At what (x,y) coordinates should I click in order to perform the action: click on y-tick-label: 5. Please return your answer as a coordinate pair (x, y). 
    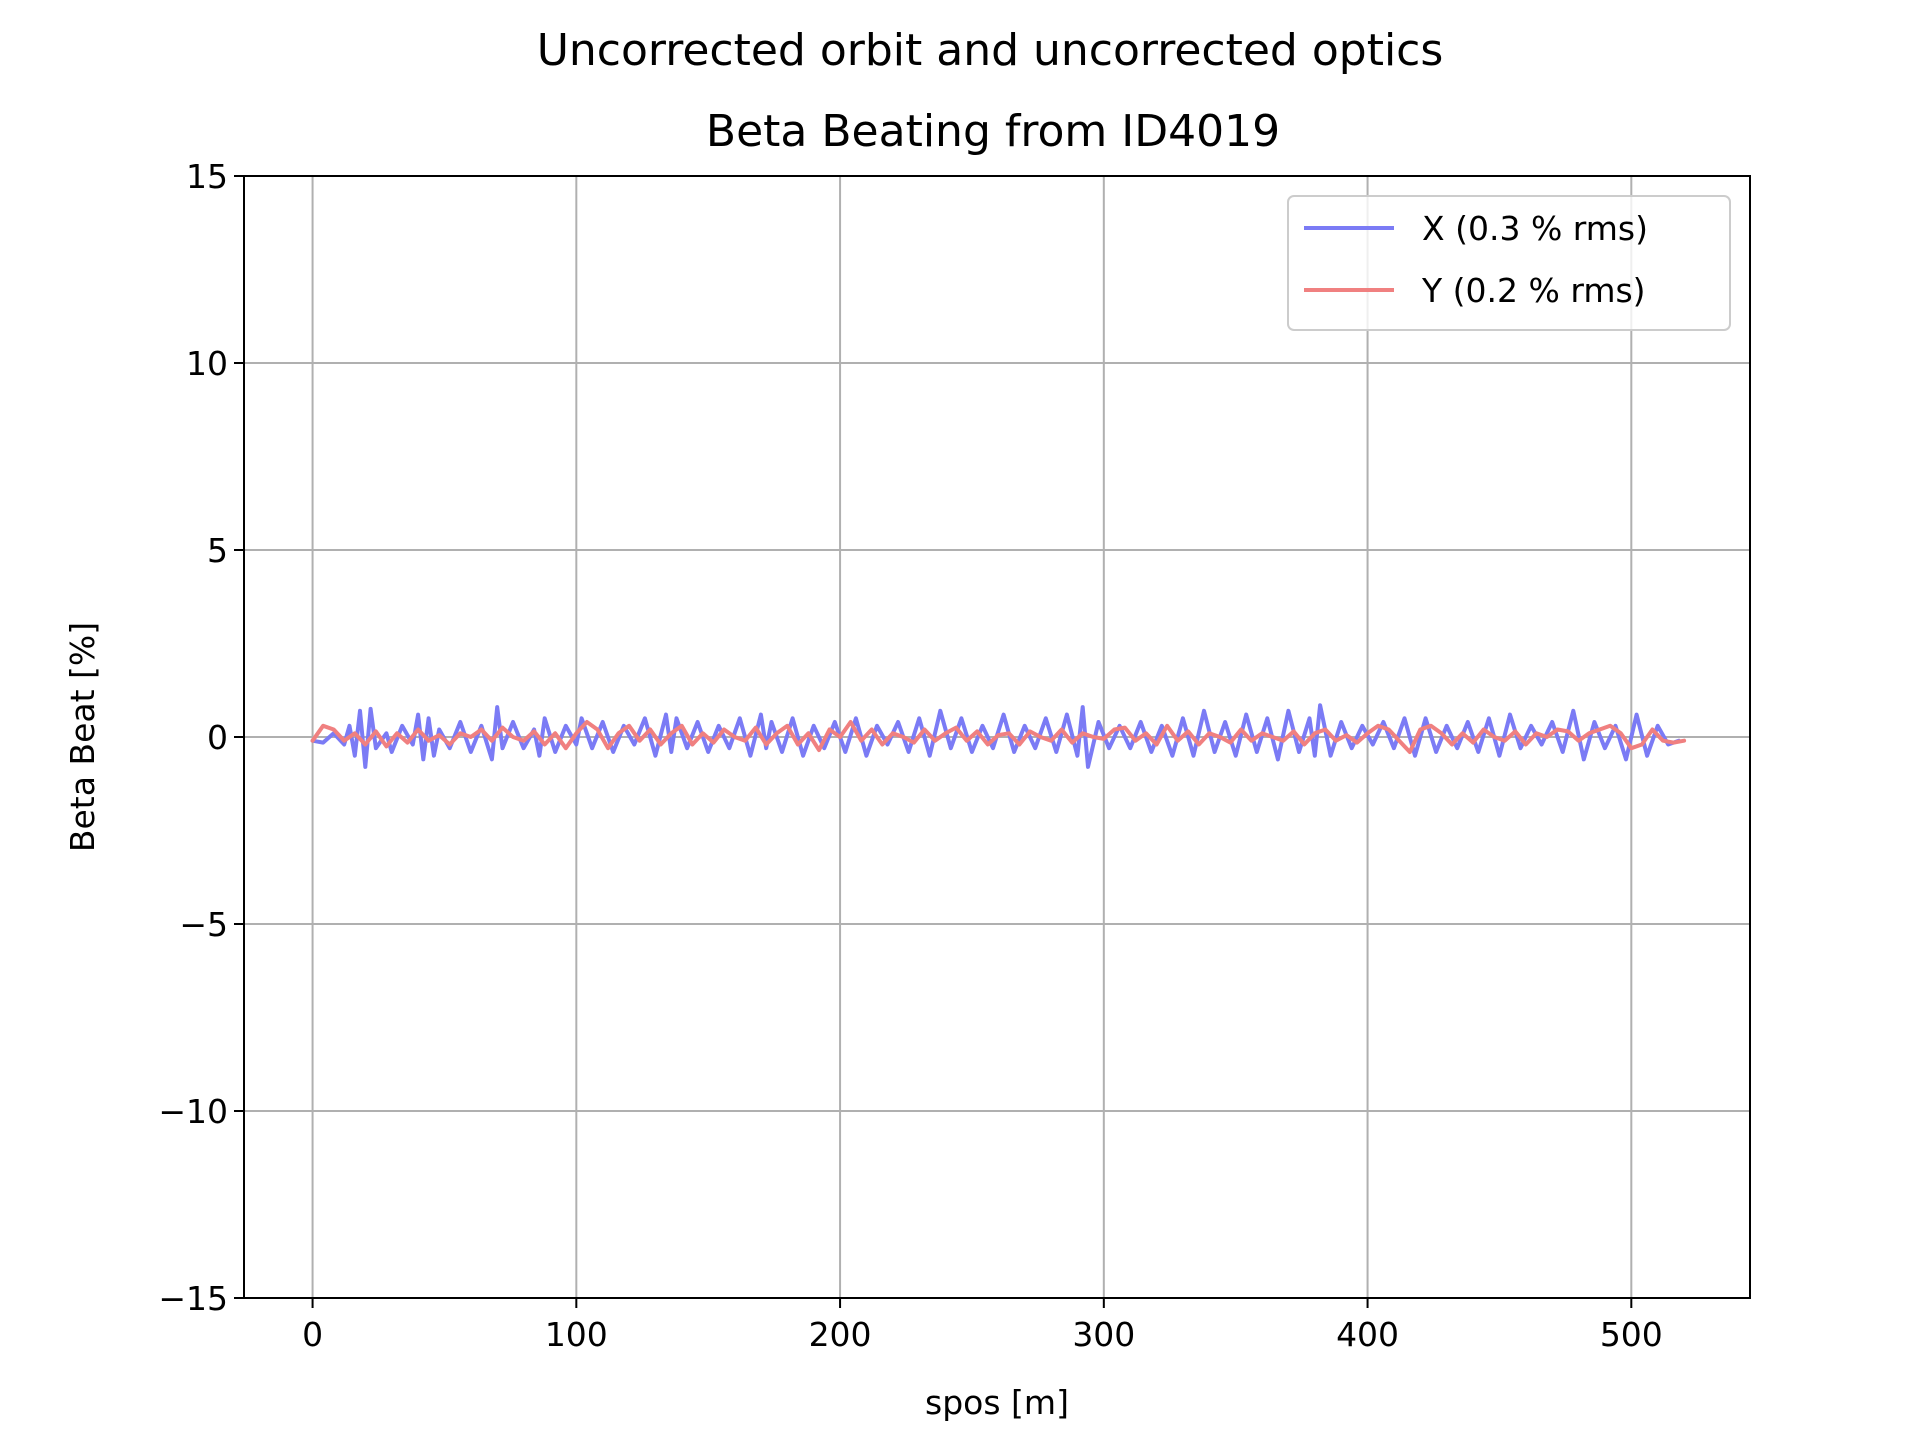
    Looking at the image, I should click on (217, 550).